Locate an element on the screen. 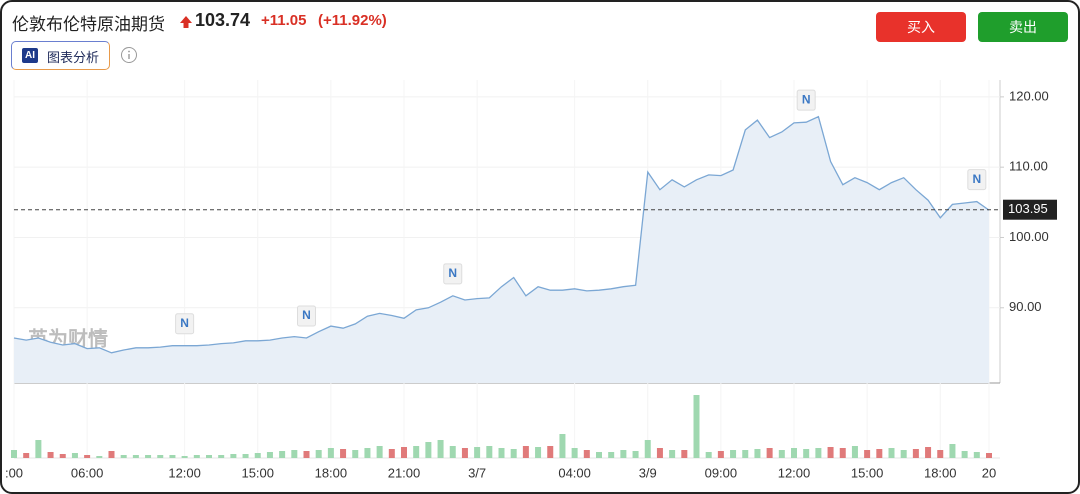 This screenshot has height=494, width=1080. last-price-box is located at coordinates (1030, 209).